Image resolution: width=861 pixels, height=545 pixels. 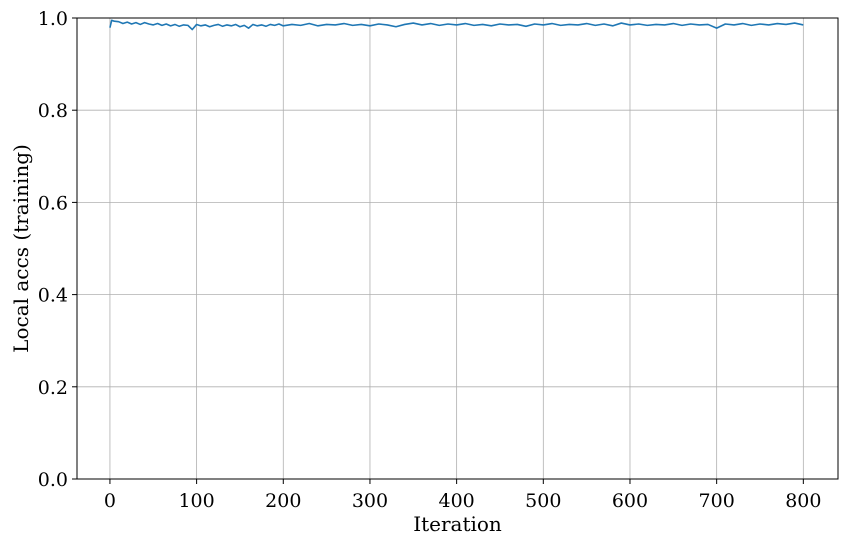 I want to click on y-tick-label: 0.0, so click(x=53, y=480).